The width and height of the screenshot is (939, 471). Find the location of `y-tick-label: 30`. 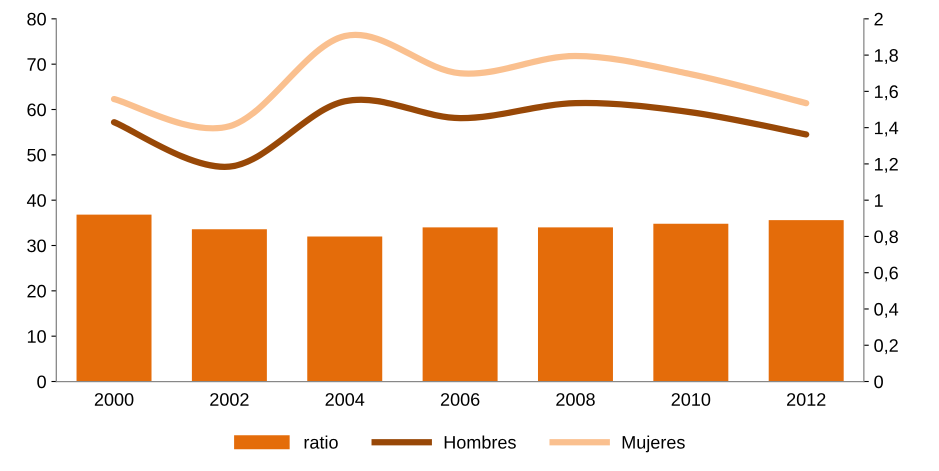

y-tick-label: 30 is located at coordinates (36, 245).